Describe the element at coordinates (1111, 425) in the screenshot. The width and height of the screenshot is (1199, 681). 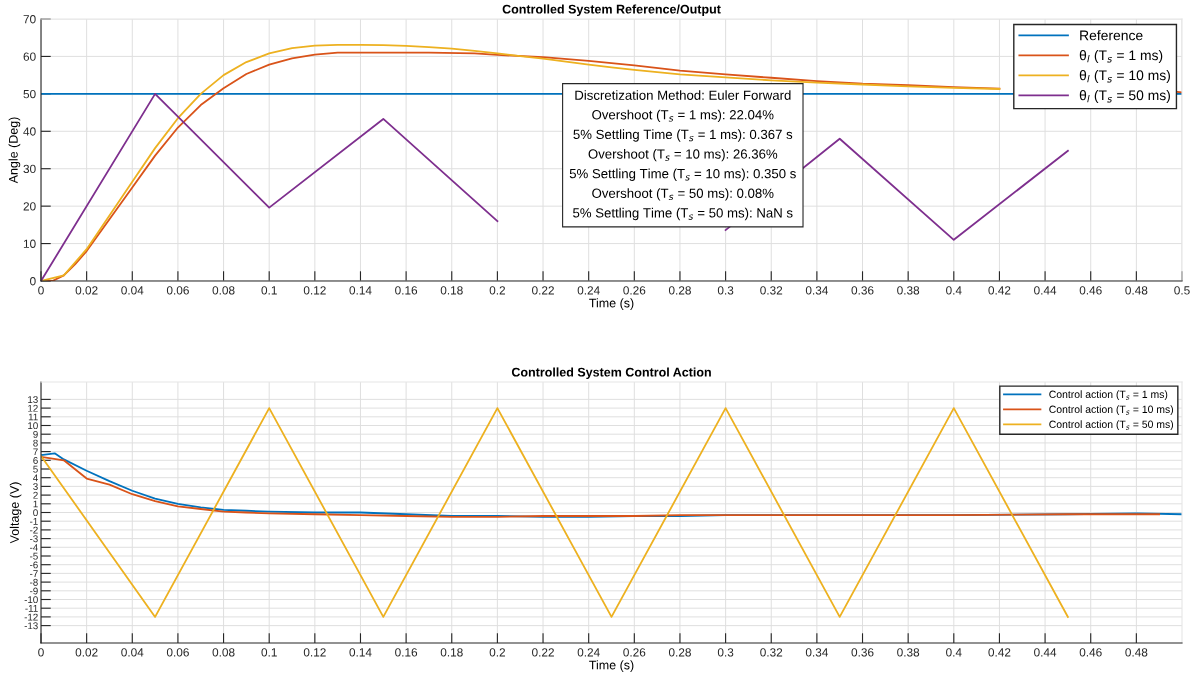
I see `legend-label: Control action (T$_{s}$ = 50 ms)` at that location.